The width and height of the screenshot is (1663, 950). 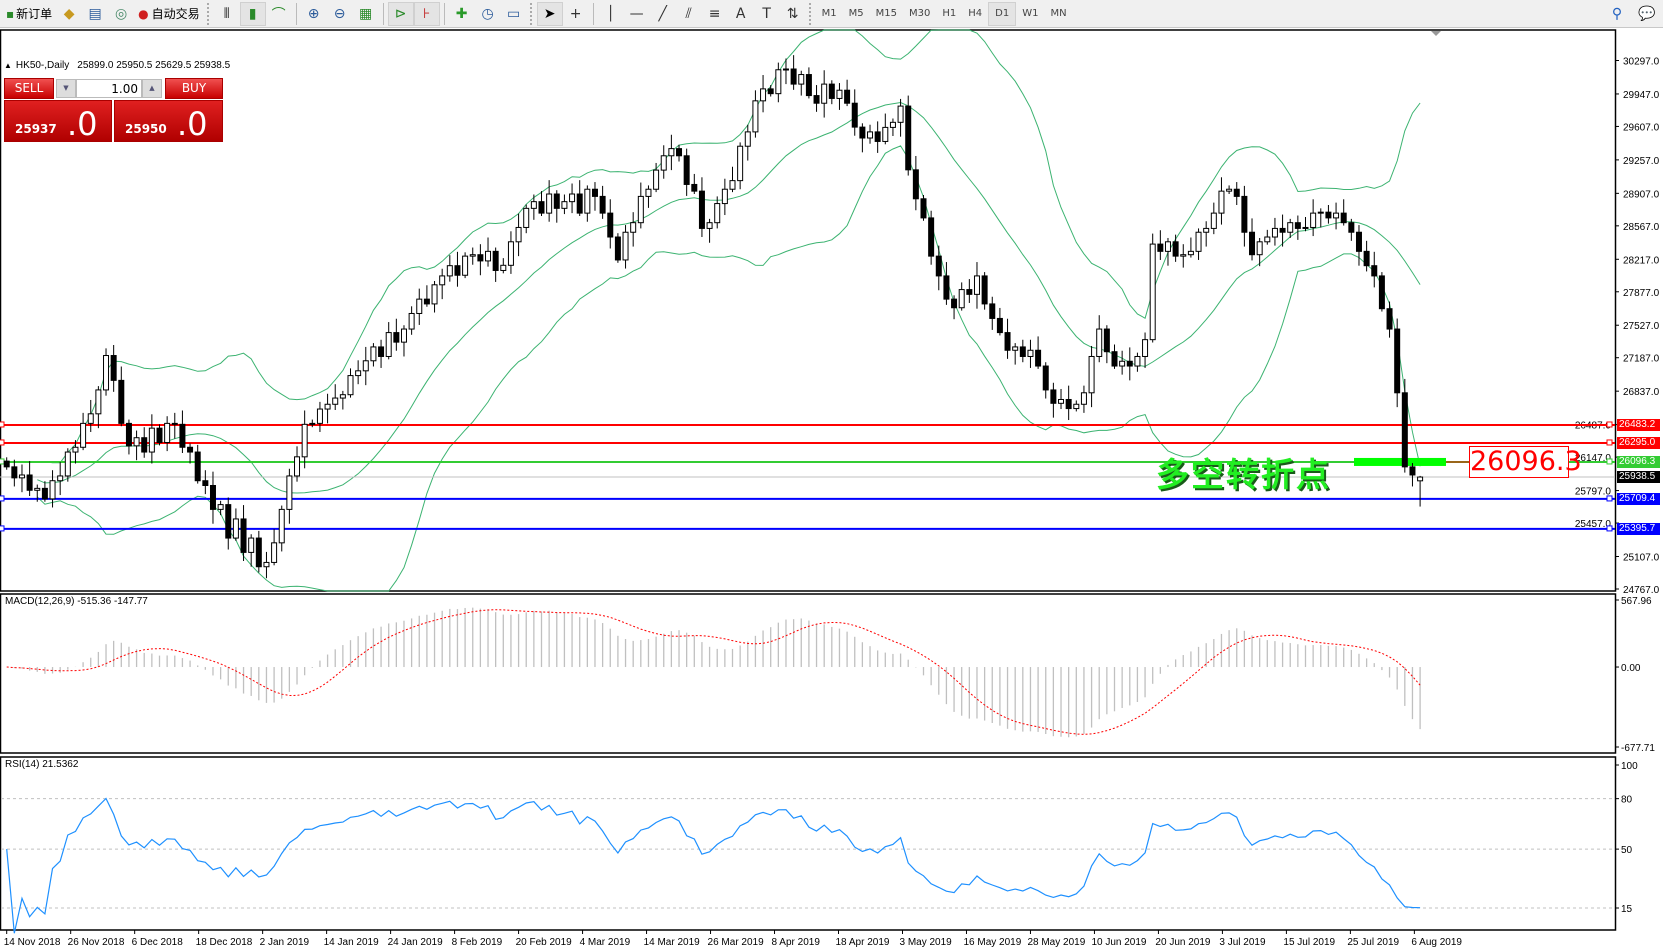 I want to click on auto-scroll-icon: ⊳, so click(x=400, y=13).